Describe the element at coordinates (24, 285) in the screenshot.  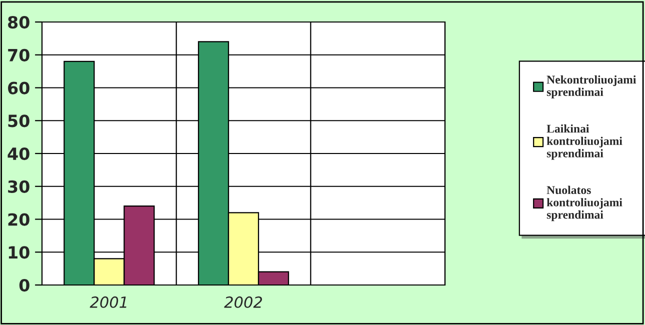
I see `y-tick-label: 0` at that location.